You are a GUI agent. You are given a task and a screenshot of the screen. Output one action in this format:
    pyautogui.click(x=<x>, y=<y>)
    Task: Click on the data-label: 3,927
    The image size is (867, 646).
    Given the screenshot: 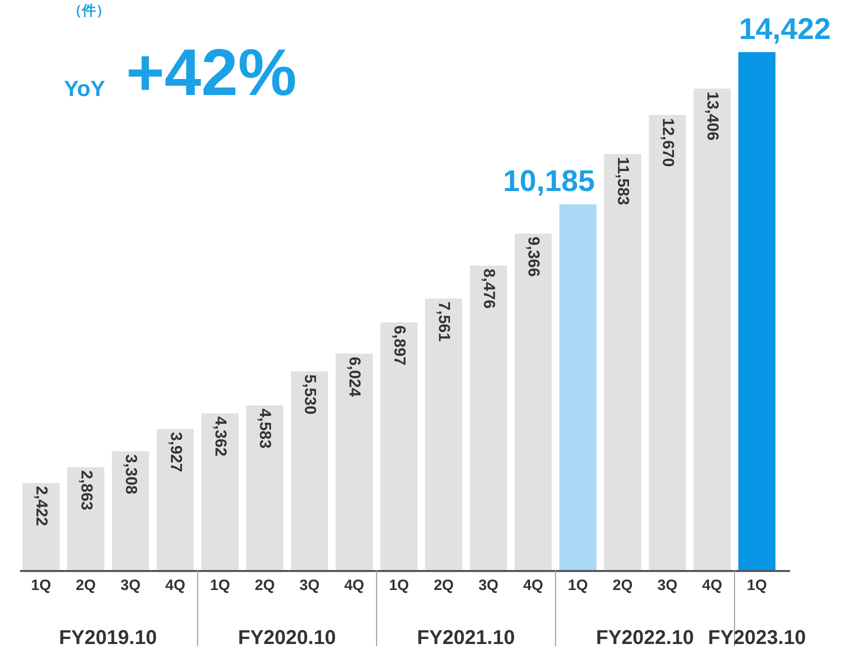 What is the action you would take?
    pyautogui.click(x=175, y=452)
    